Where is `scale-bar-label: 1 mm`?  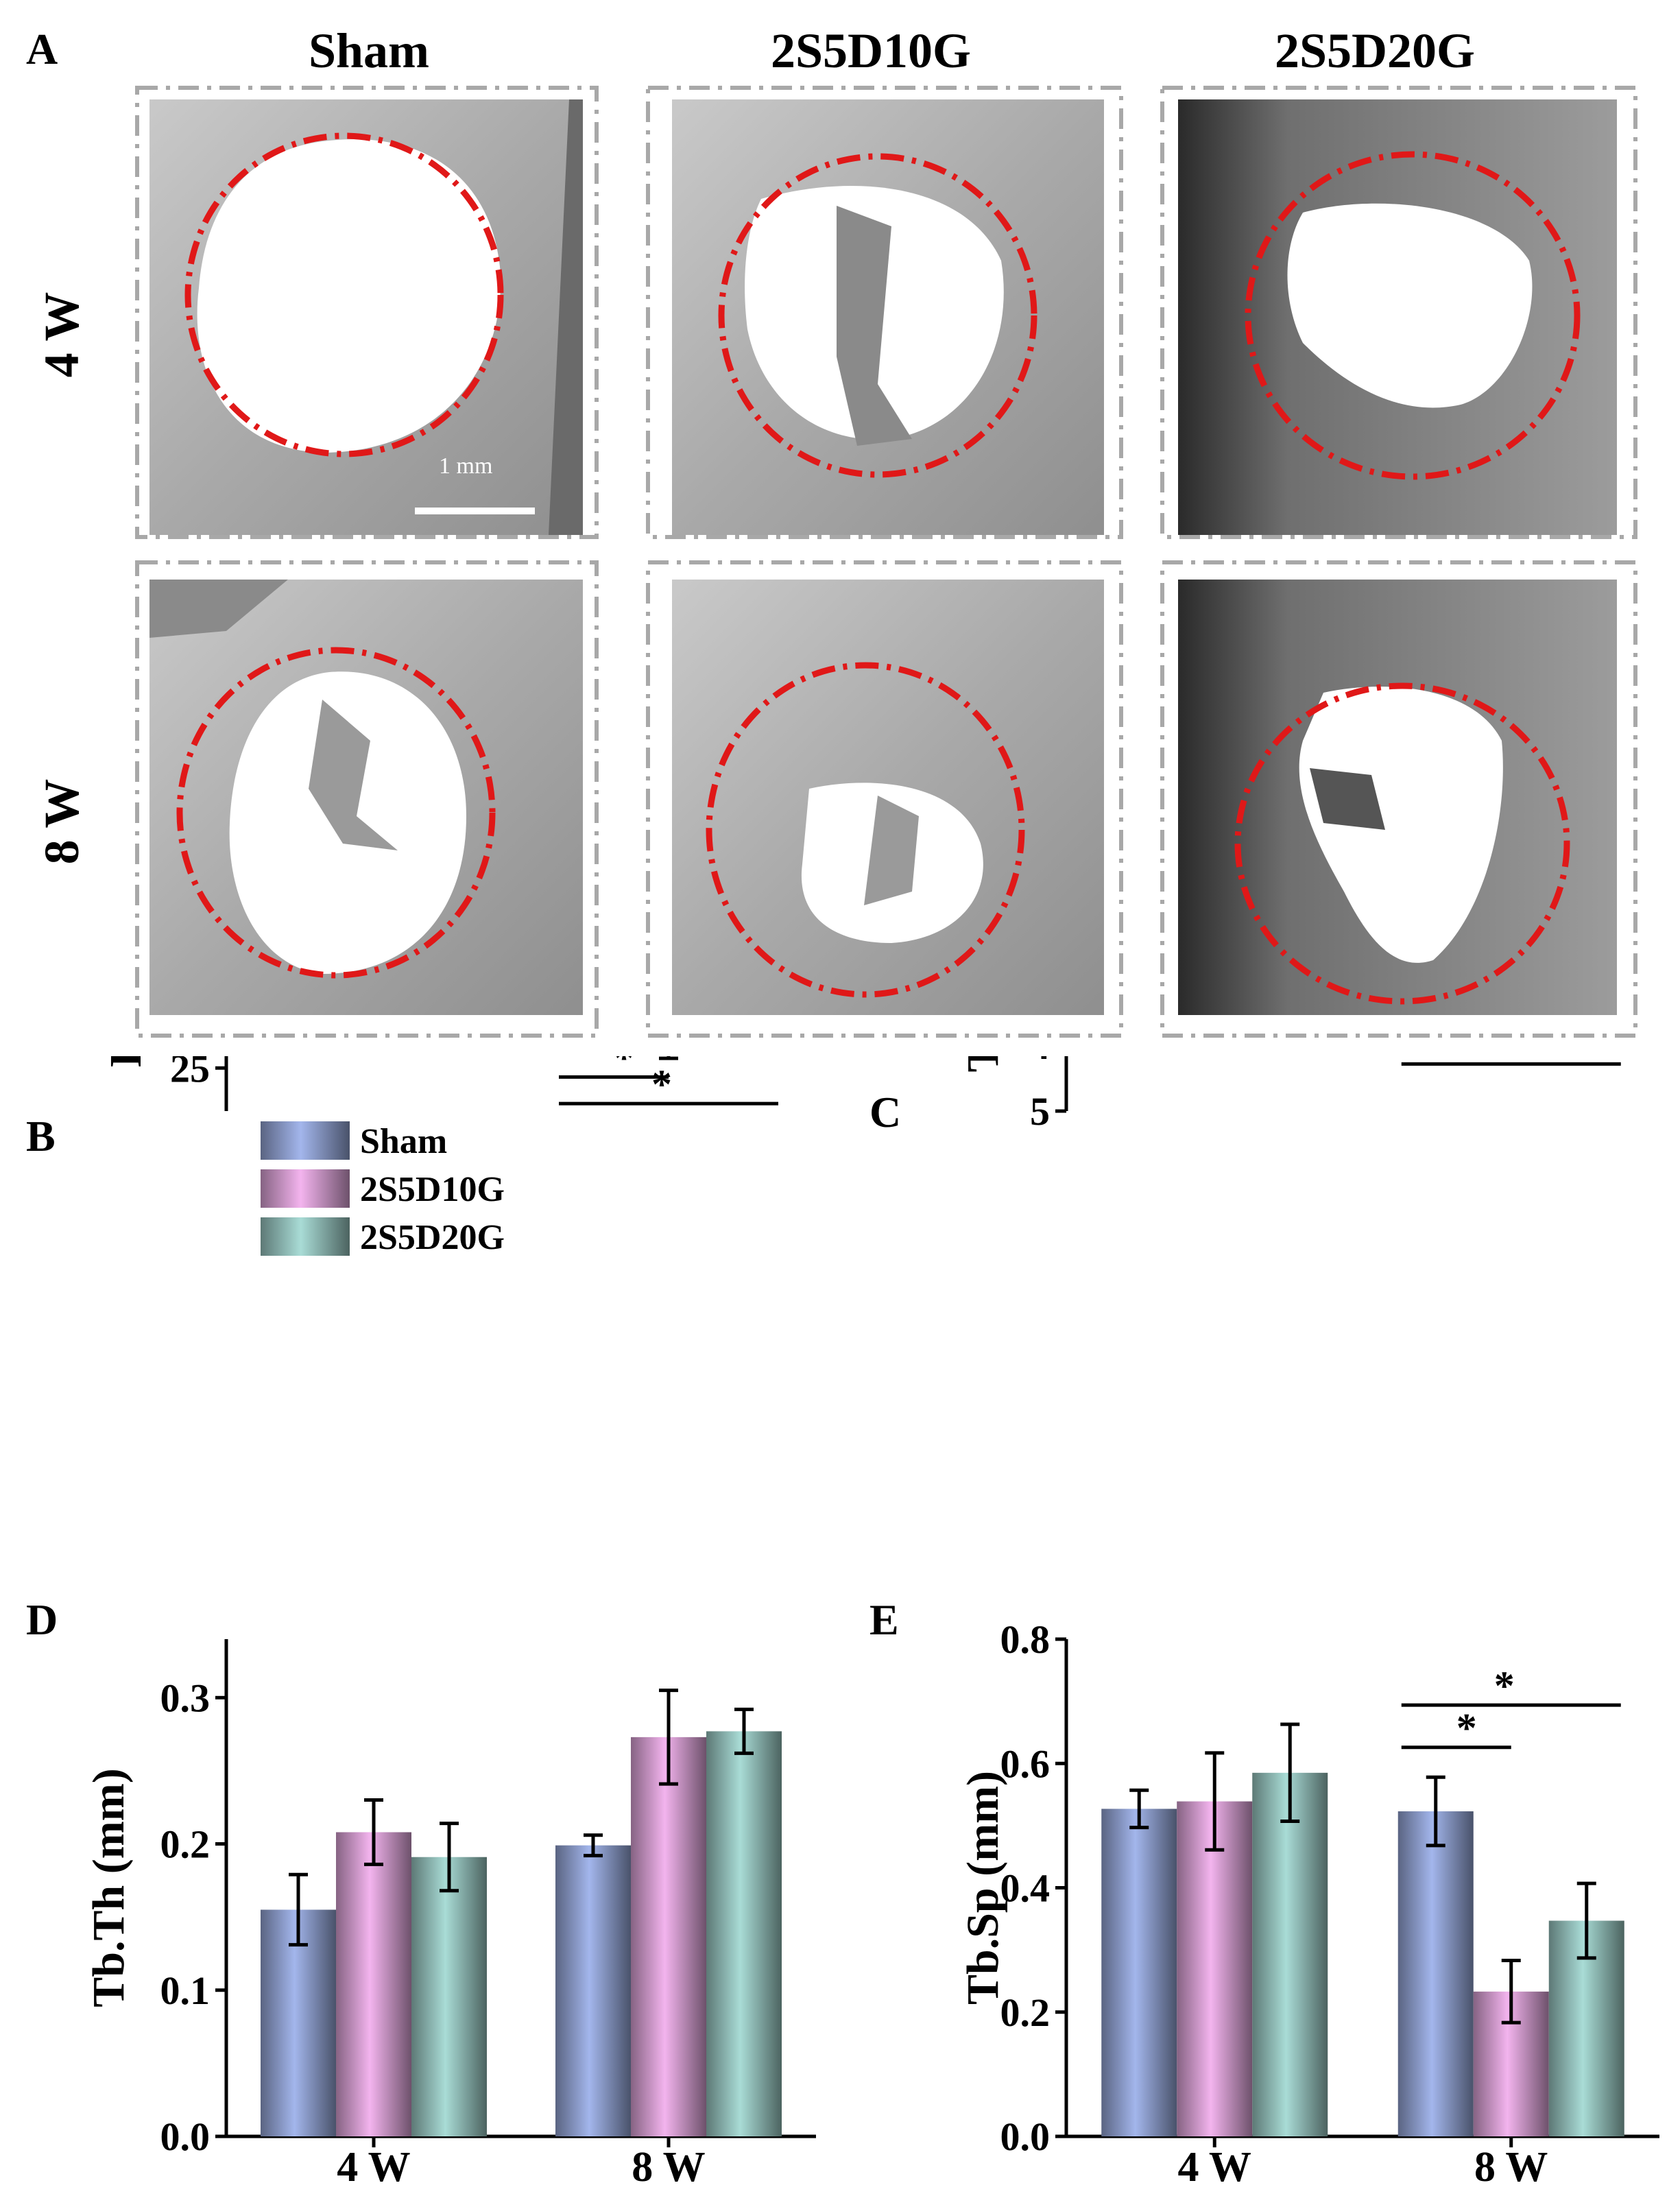
scale-bar-label: 1 mm is located at coordinates (465, 466).